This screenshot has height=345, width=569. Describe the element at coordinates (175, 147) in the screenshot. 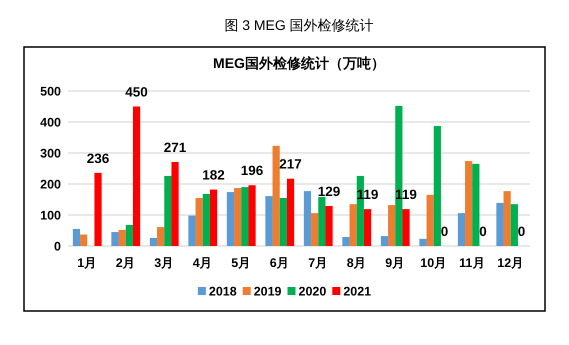

I see `data-label: 271` at that location.